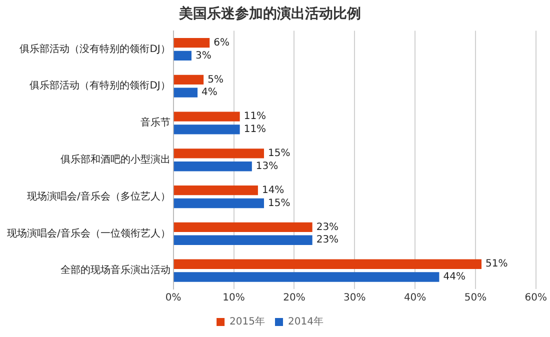 This screenshot has height=337, width=550. What do you see at coordinates (210, 92) in the screenshot?
I see `data-label: 4%` at bounding box center [210, 92].